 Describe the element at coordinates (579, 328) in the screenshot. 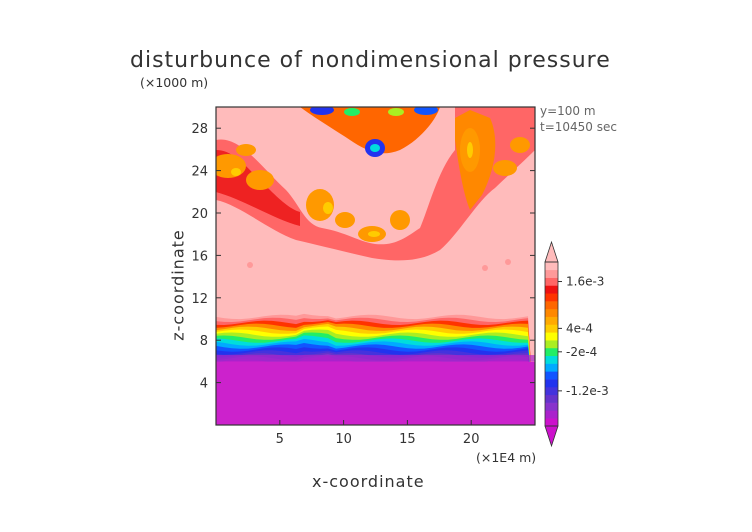

I see `colorbar-label: 4e-4` at that location.